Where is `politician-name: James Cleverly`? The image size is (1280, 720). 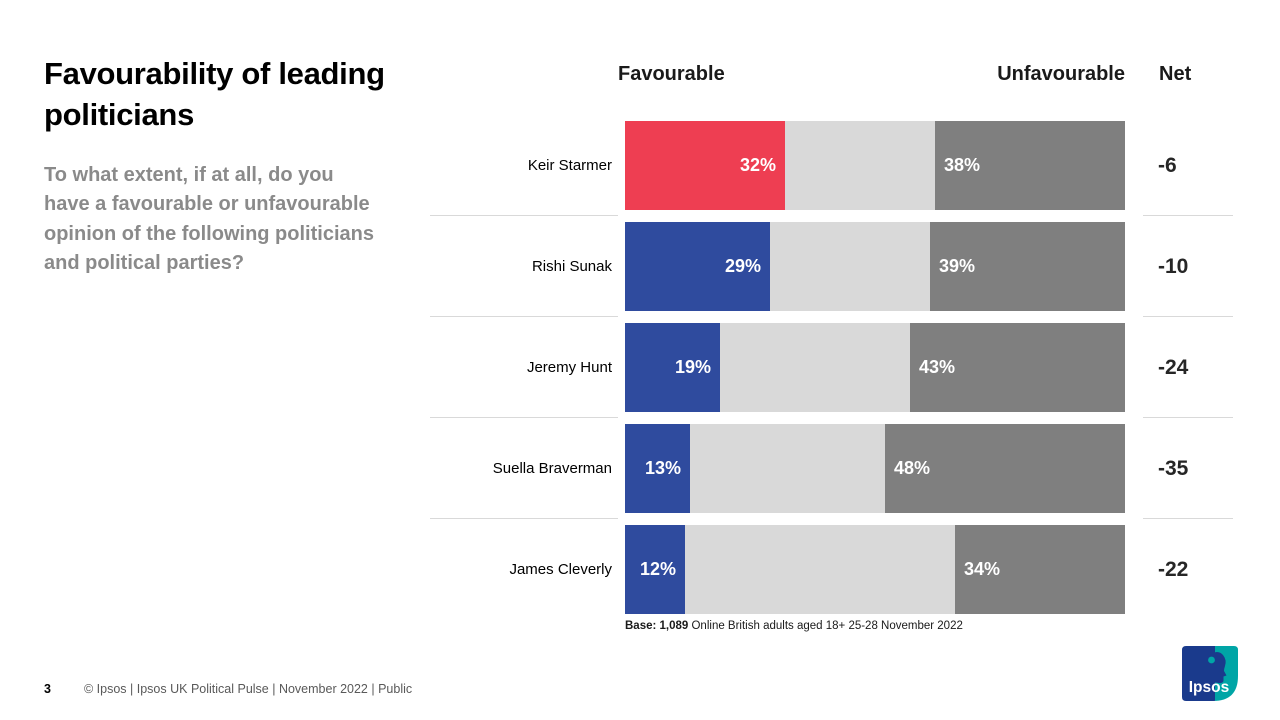 politician-name: James Cleverly is located at coordinates (560, 569).